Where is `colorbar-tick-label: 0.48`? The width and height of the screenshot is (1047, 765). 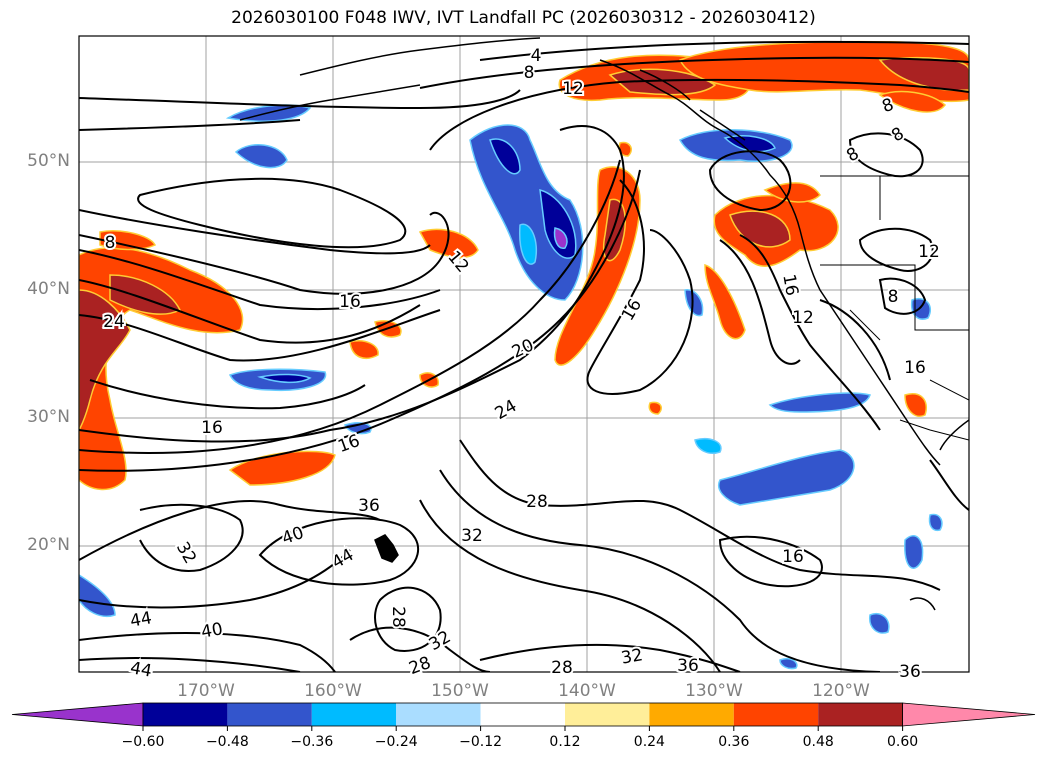 colorbar-tick-label: 0.48 is located at coordinates (818, 742).